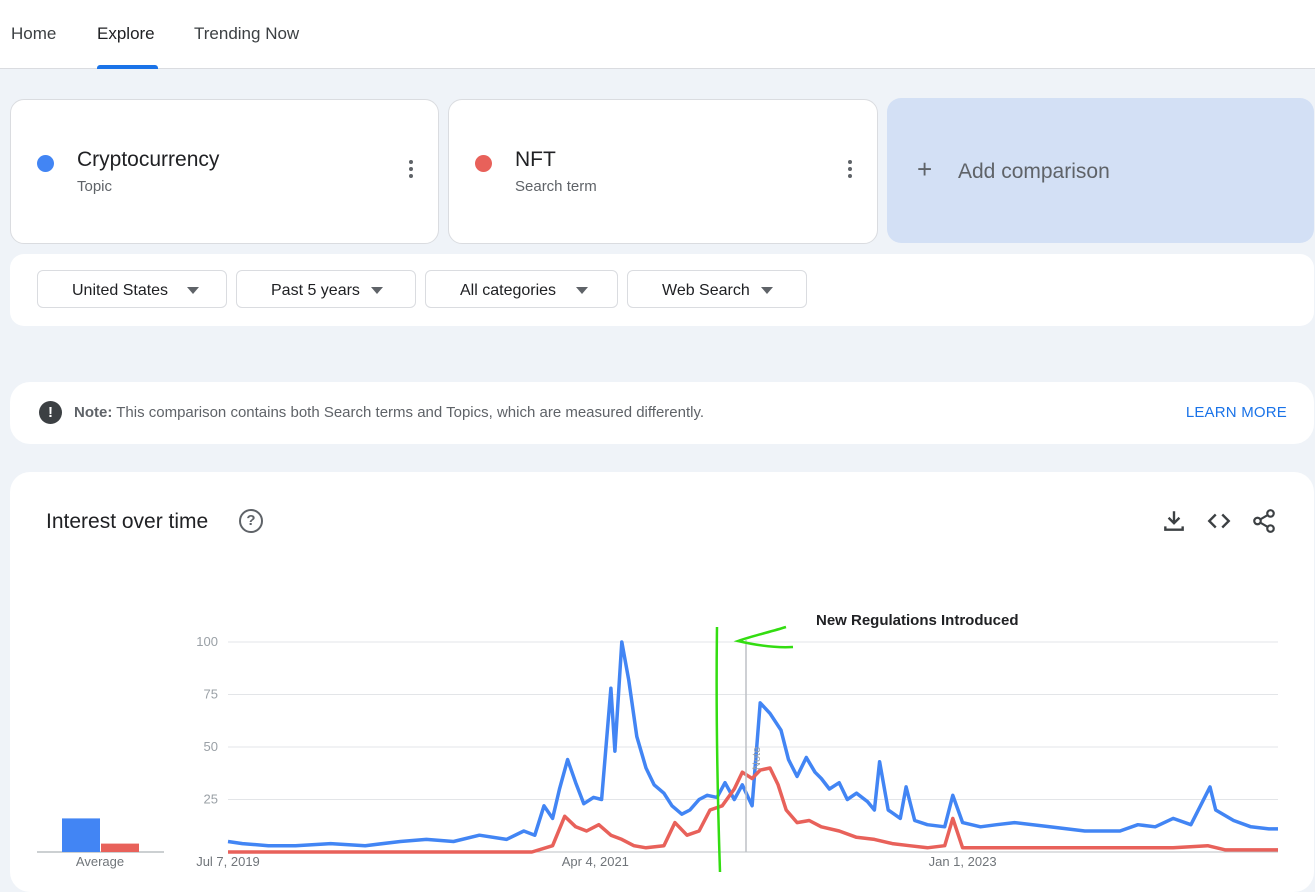 This screenshot has width=1315, height=892. I want to click on note-prefix: Note:, so click(93, 412).